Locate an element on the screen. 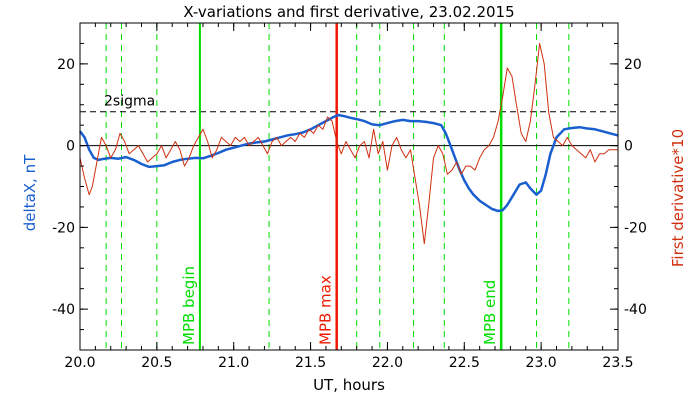 Image resolution: width=700 pixels, height=400 pixels. y-tick-label-right: 0 is located at coordinates (628, 147).